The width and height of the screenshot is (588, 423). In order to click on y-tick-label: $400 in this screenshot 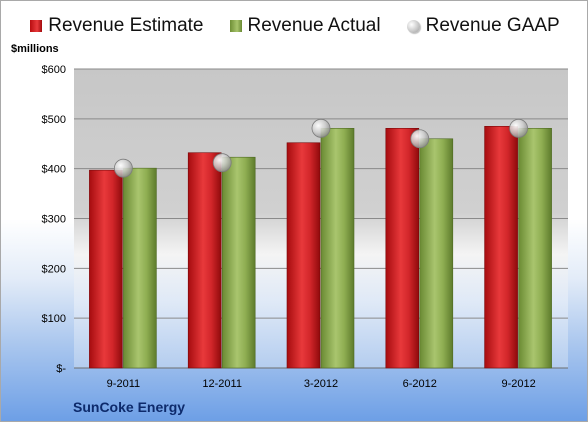, I will do `click(54, 170)`.